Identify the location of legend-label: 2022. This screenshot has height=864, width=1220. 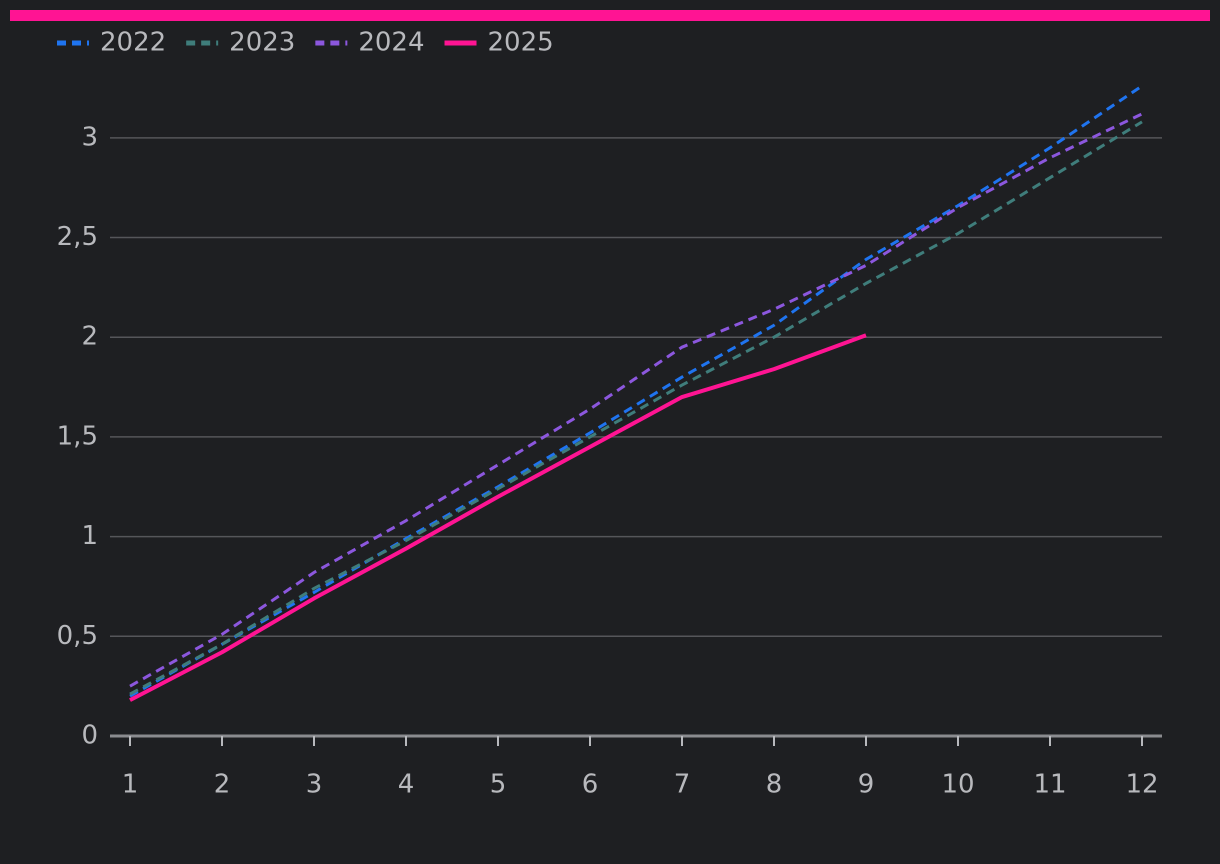
(133, 43).